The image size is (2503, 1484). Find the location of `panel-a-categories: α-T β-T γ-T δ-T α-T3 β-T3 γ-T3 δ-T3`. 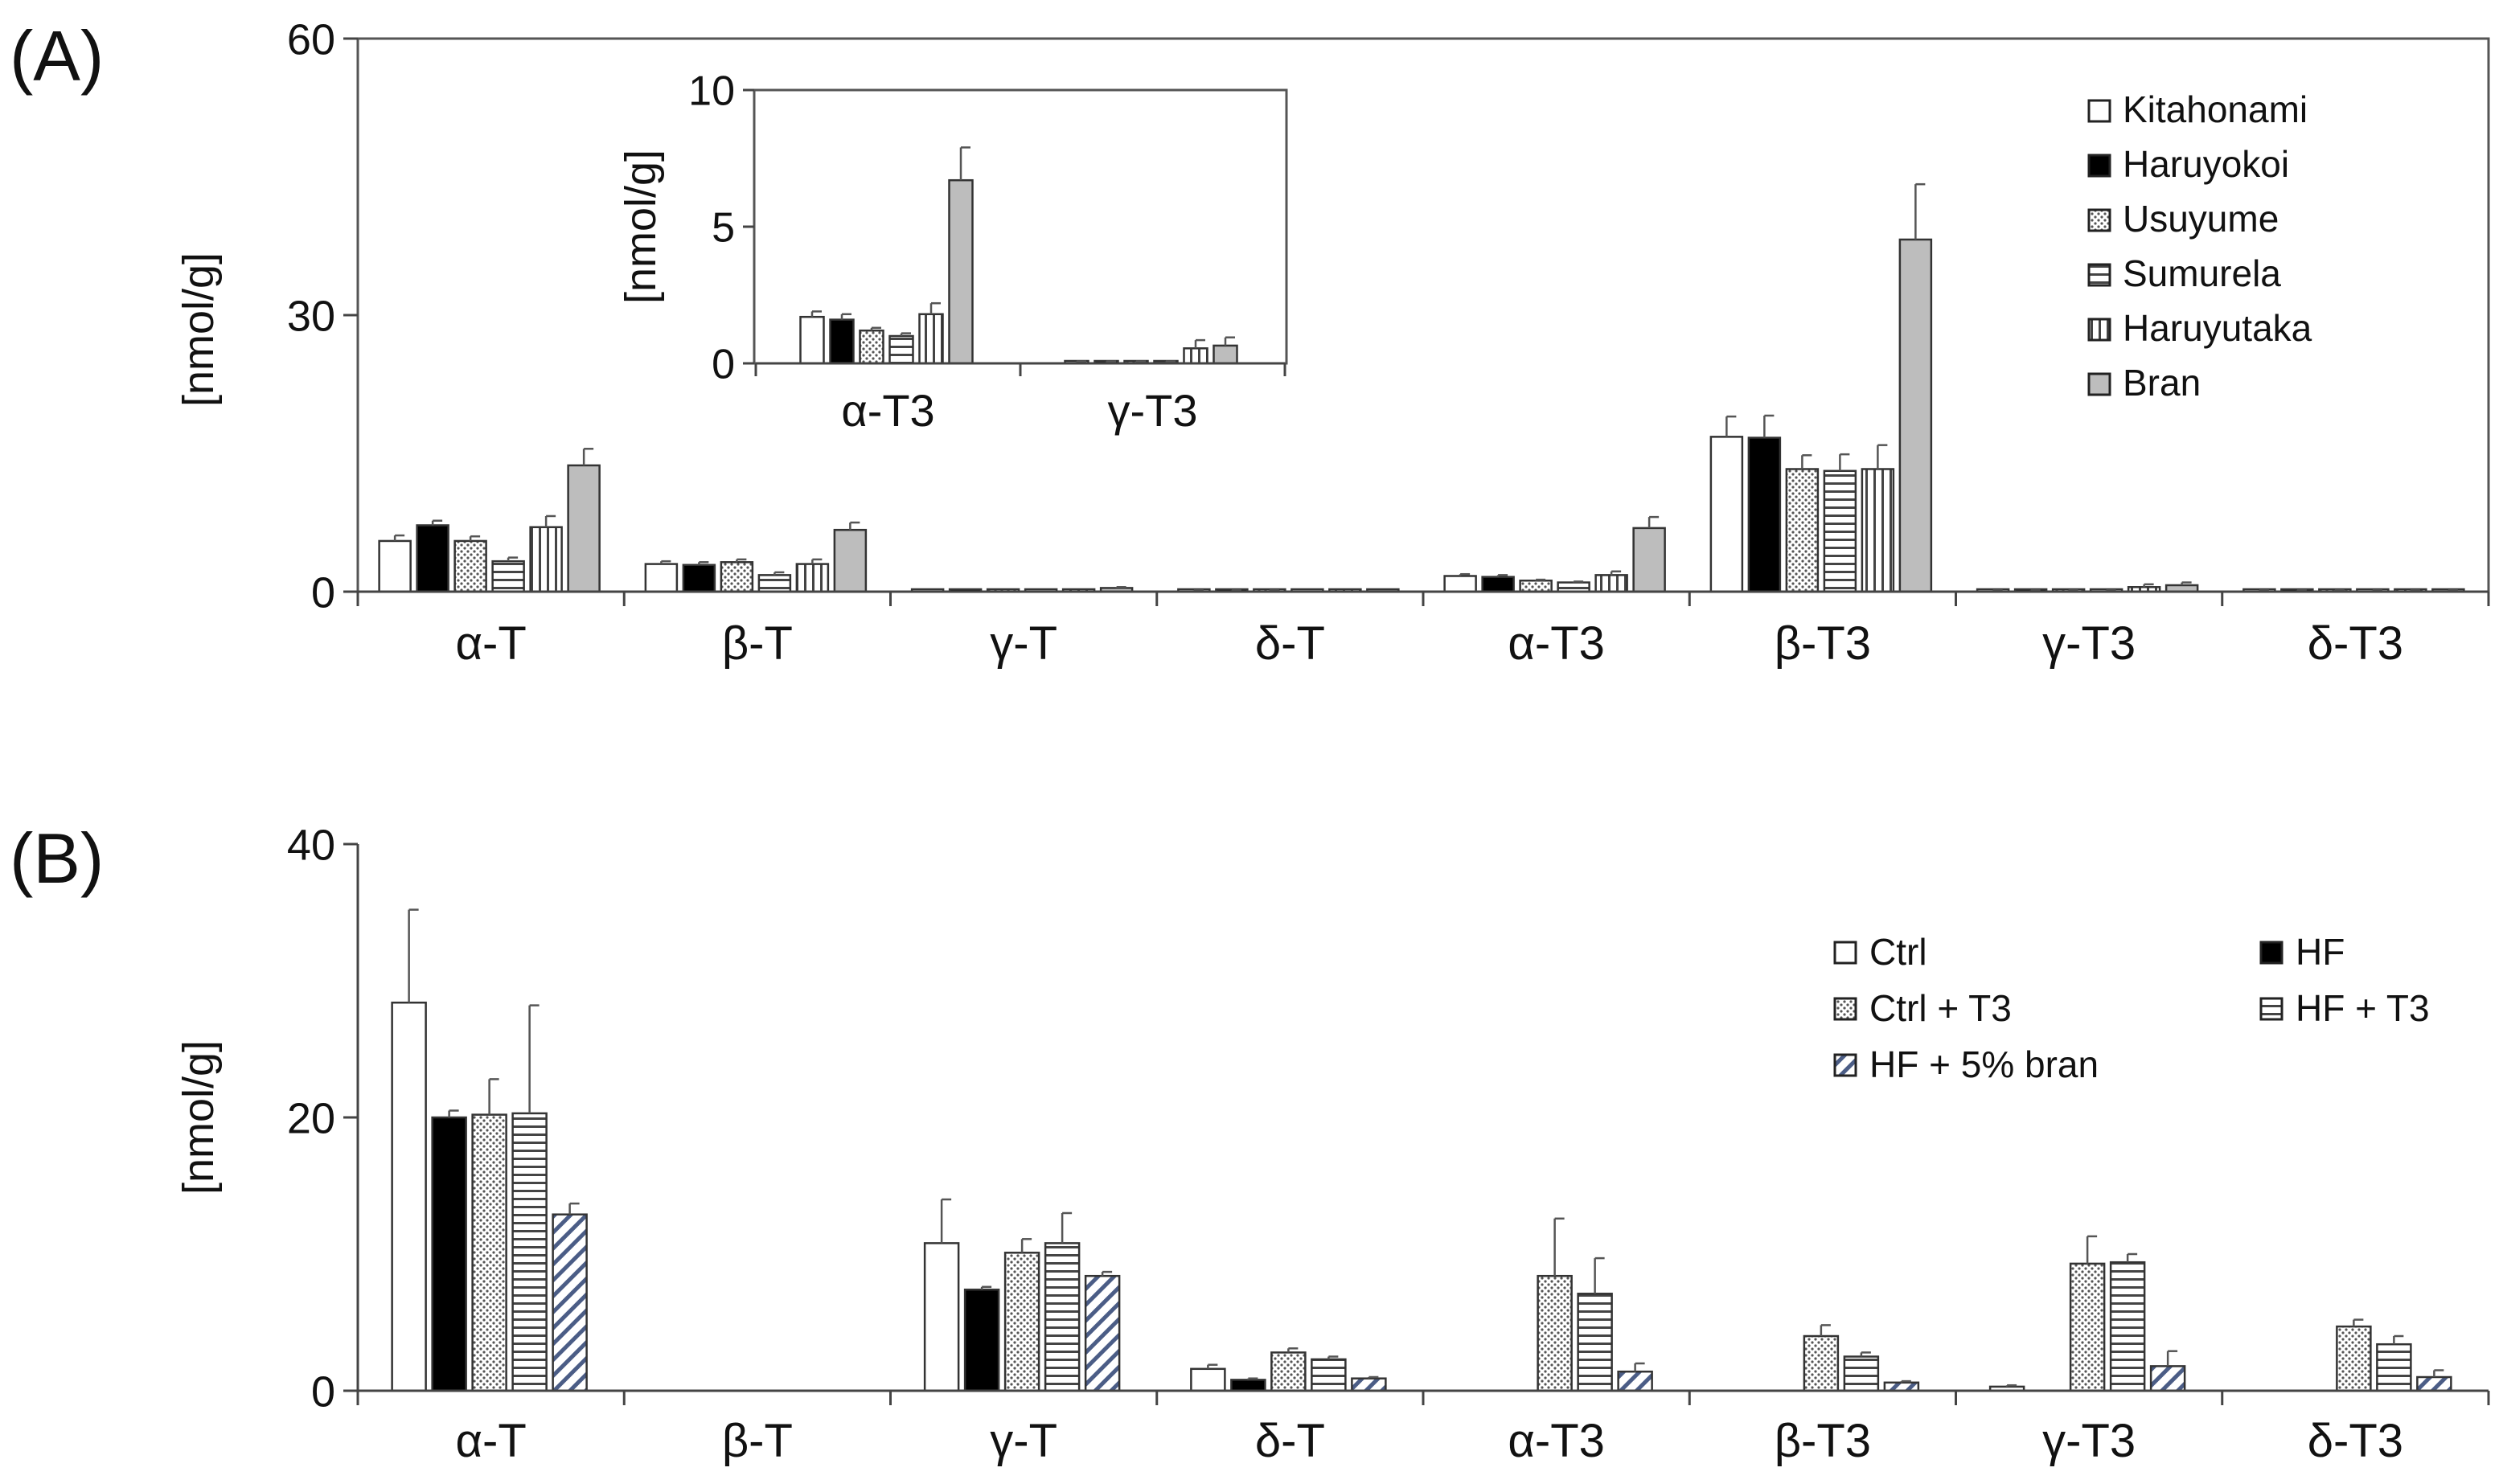

panel-a-categories: α-T β-T γ-T δ-T α-T3 β-T3 γ-T3 δ-T3 is located at coordinates (1423, 630).